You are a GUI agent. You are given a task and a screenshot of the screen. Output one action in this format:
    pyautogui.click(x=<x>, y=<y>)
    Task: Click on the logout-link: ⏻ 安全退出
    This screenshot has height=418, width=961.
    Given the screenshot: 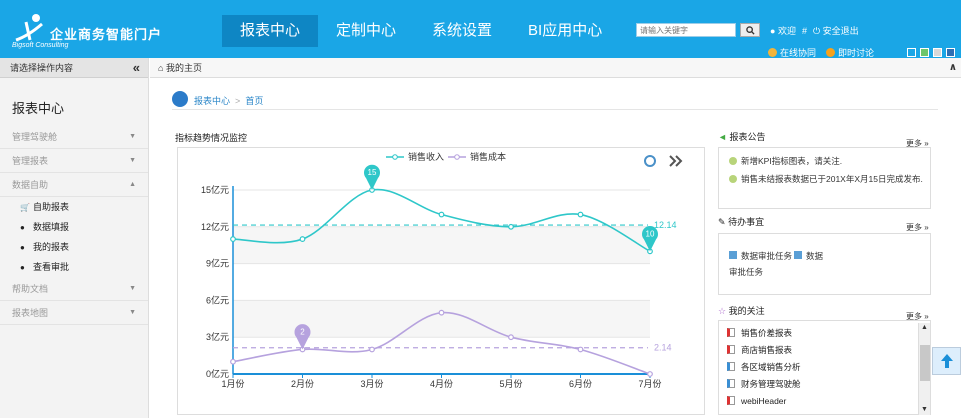 What is the action you would take?
    pyautogui.click(x=836, y=30)
    